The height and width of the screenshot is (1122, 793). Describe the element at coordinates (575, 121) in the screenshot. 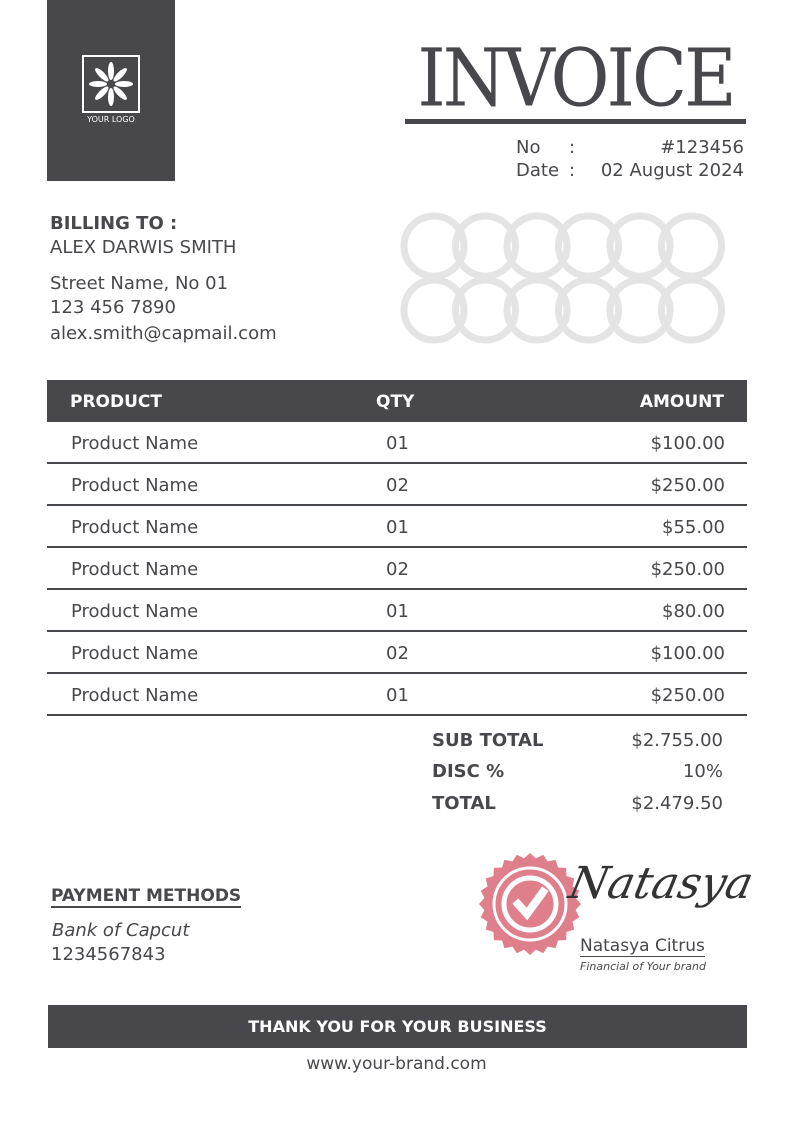

I see `title-divider` at that location.